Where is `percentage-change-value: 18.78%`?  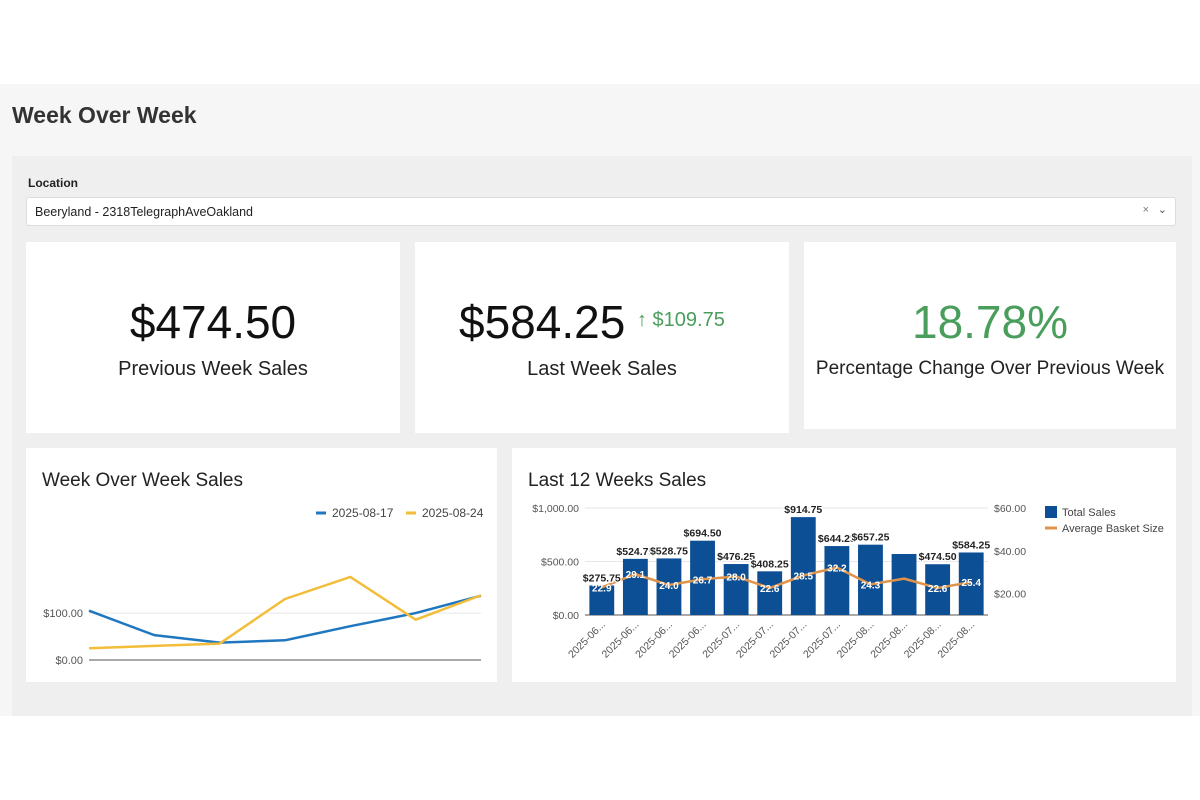 percentage-change-value: 18.78% is located at coordinates (989, 322).